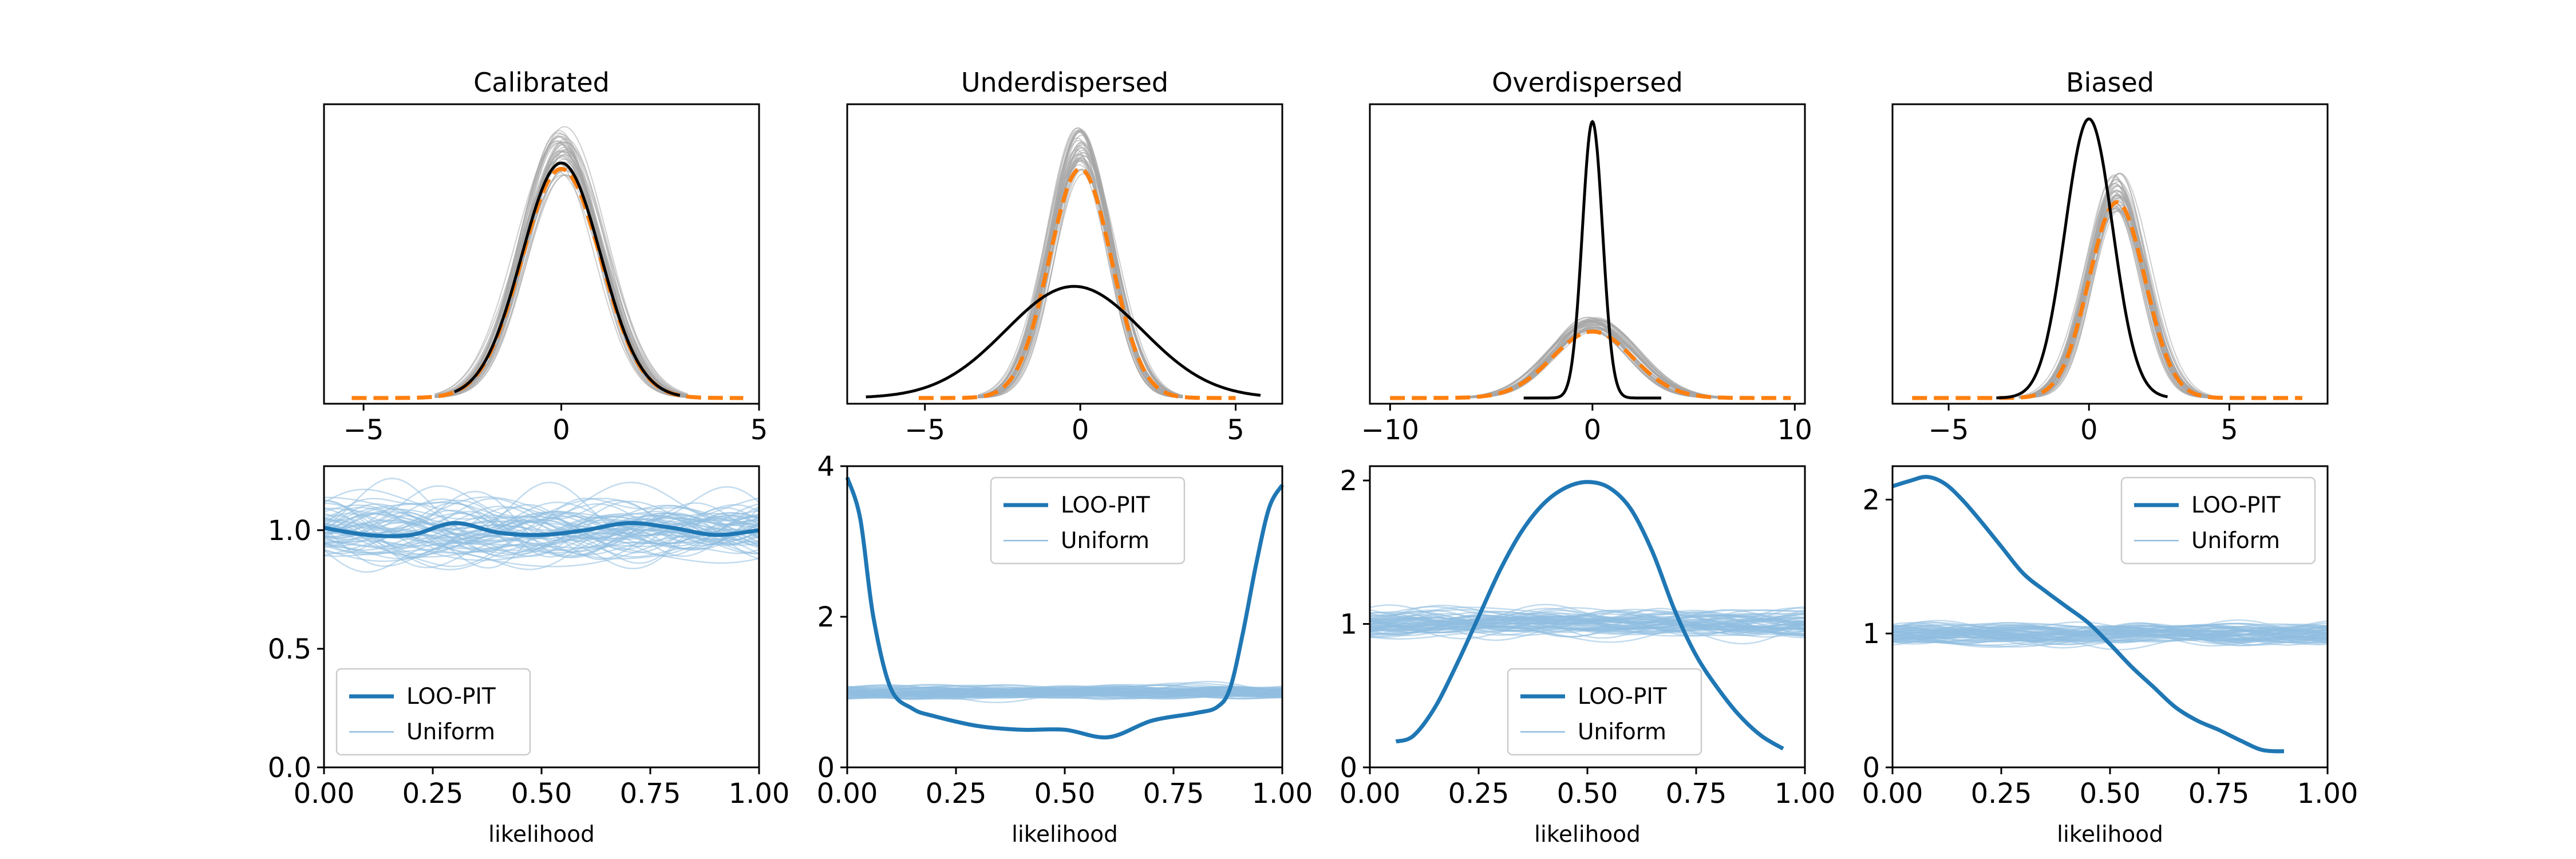 This screenshot has height=859, width=2576. Describe the element at coordinates (289, 768) in the screenshot. I see `loo-ytick-label: 0.0` at that location.